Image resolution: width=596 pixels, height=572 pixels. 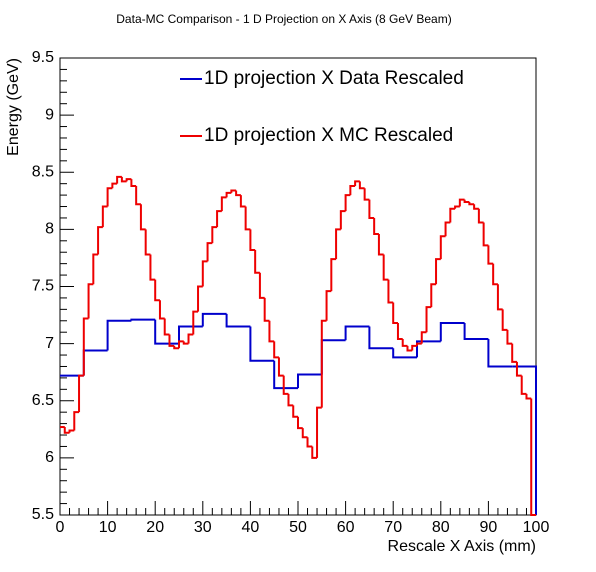 What do you see at coordinates (43, 286) in the screenshot?
I see `y-tick-label: 7.5` at bounding box center [43, 286].